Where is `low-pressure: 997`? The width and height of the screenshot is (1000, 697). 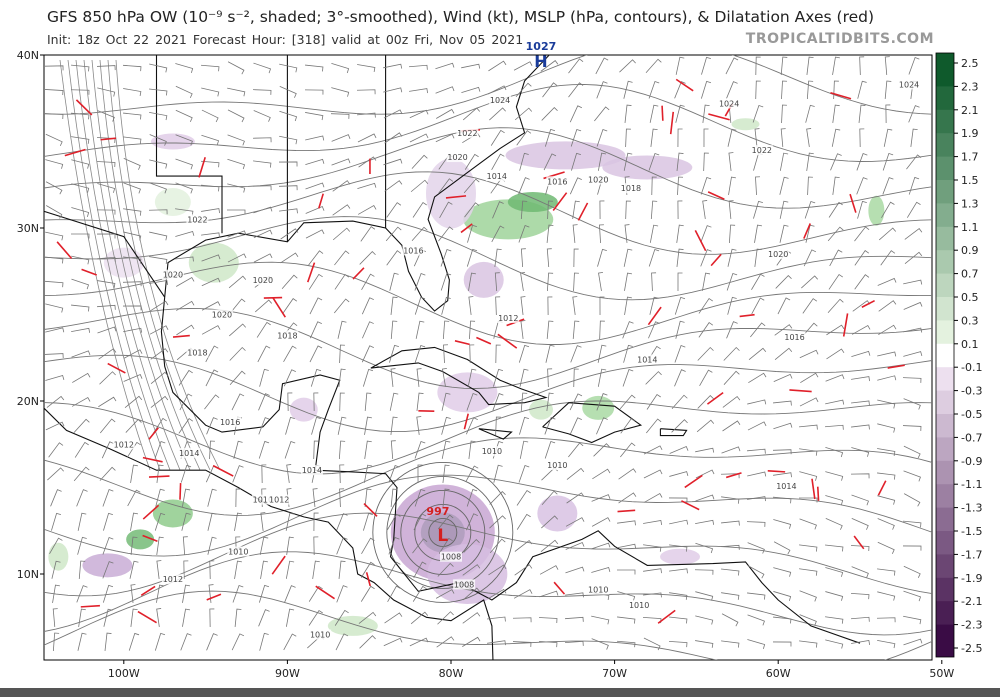 low-pressure: 997 is located at coordinates (437, 511).